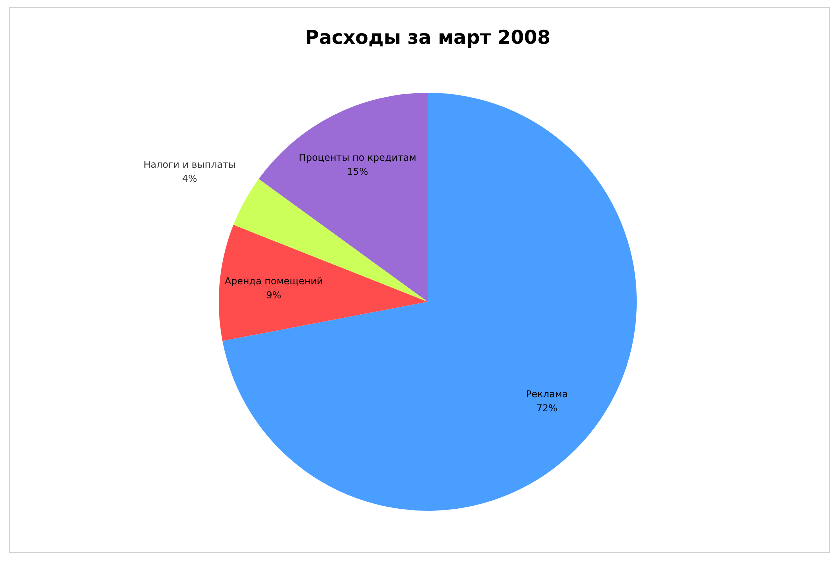  I want to click on slice-label: Реклама, so click(547, 395).